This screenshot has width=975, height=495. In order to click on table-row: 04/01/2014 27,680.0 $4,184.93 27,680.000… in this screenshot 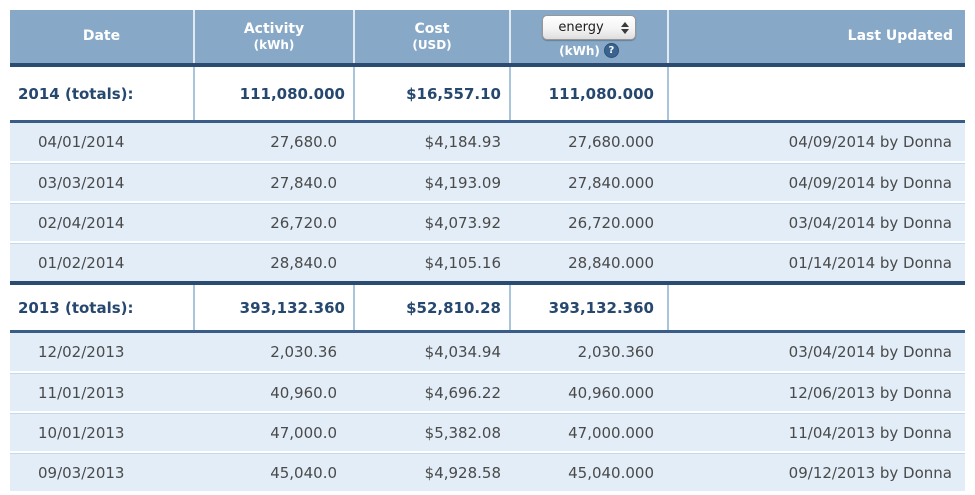, I will do `click(487, 142)`.